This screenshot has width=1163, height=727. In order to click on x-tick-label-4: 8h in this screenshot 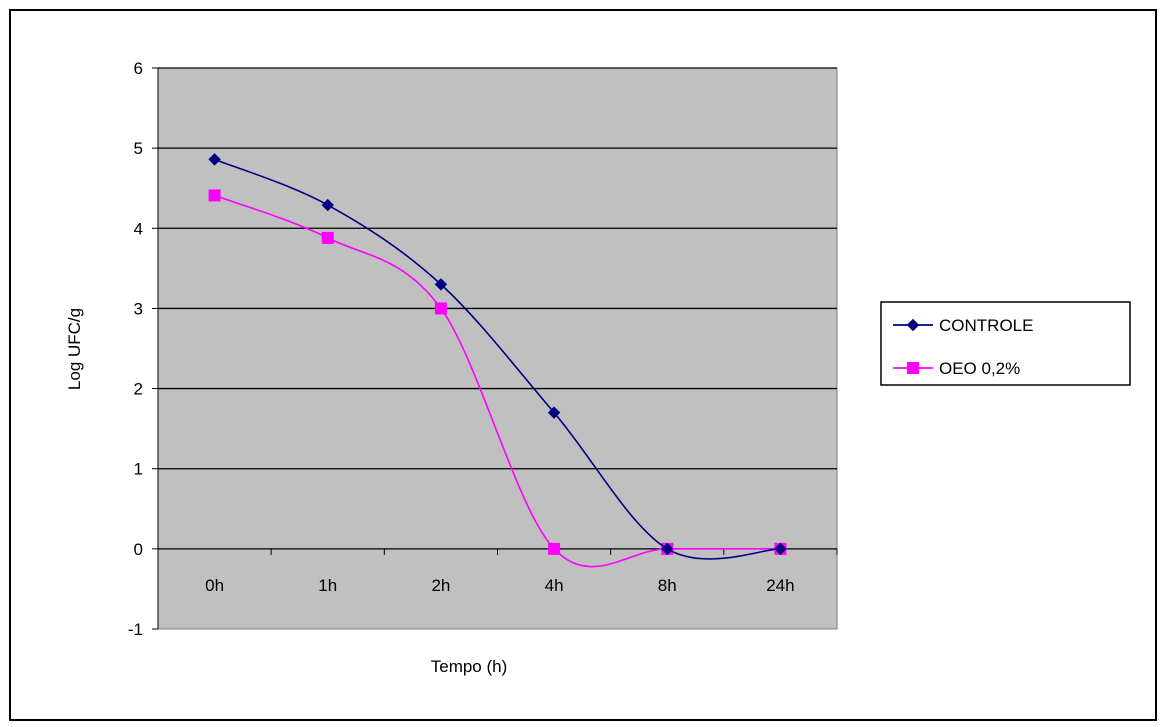, I will do `click(667, 585)`.